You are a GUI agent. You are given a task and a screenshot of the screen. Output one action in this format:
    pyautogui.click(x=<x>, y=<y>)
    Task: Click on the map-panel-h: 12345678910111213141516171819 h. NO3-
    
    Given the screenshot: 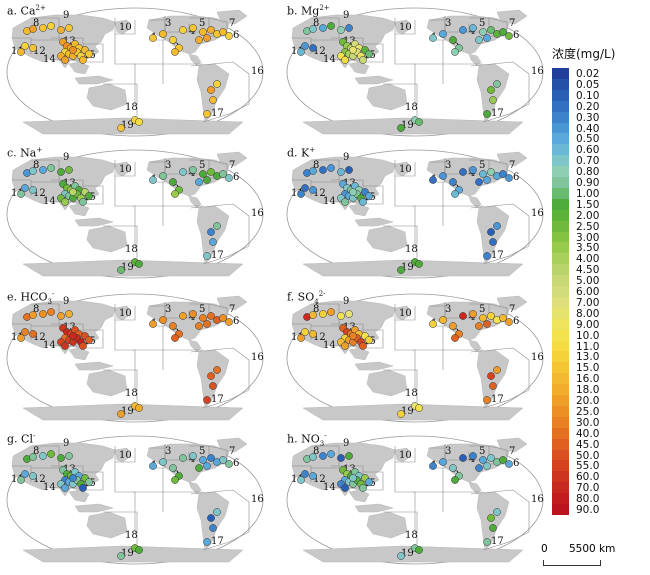 What is the action you would take?
    pyautogui.click(x=415, y=498)
    